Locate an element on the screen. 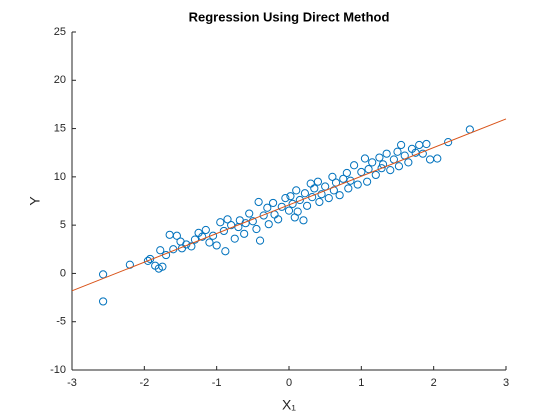 The image size is (560, 420). x-tick-label: 1 is located at coordinates (361, 383).